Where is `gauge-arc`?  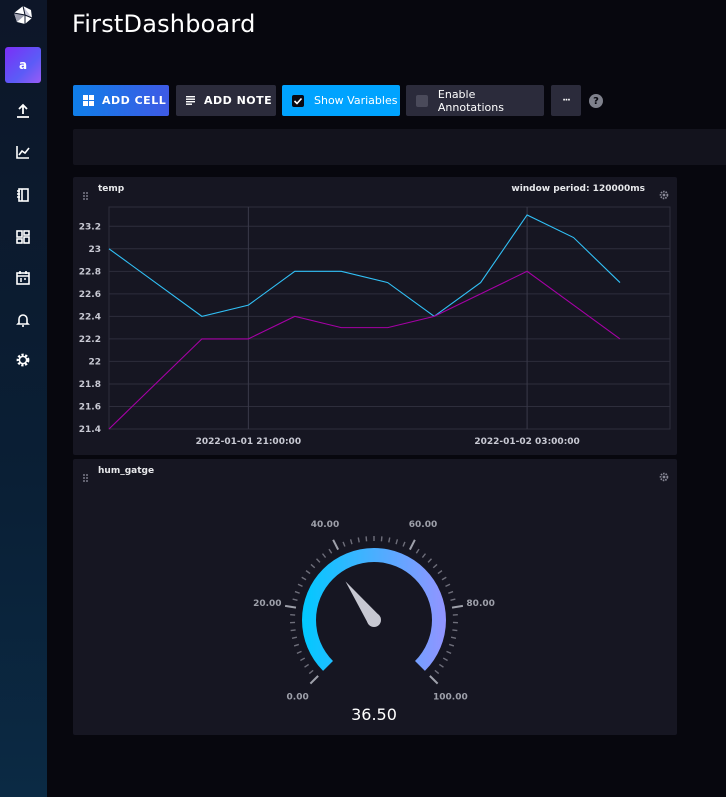 gauge-arc is located at coordinates (374, 609).